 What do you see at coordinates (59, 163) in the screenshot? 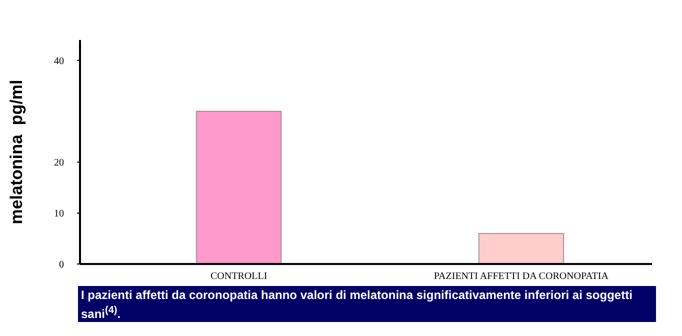
I see `y-tick-label: 20` at bounding box center [59, 163].